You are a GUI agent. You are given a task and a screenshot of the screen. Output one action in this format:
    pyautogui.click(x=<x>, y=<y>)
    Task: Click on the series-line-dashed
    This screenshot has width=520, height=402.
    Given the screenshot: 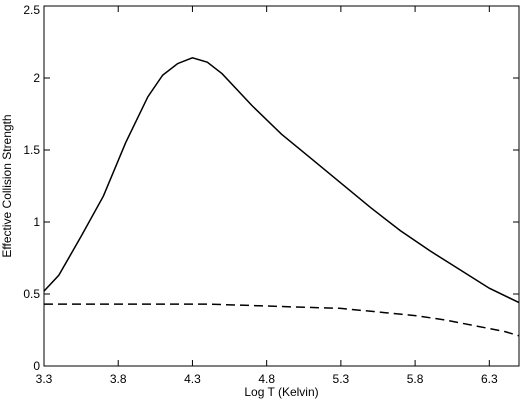 What is the action you would take?
    pyautogui.click(x=282, y=320)
    